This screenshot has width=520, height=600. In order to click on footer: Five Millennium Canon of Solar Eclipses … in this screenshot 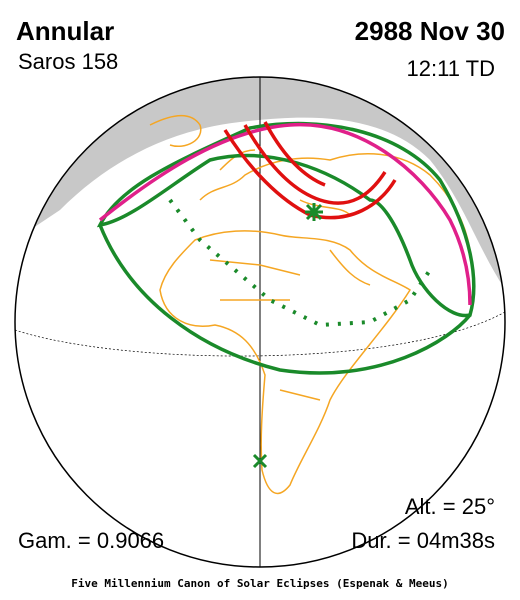, I will do `click(260, 583)`.